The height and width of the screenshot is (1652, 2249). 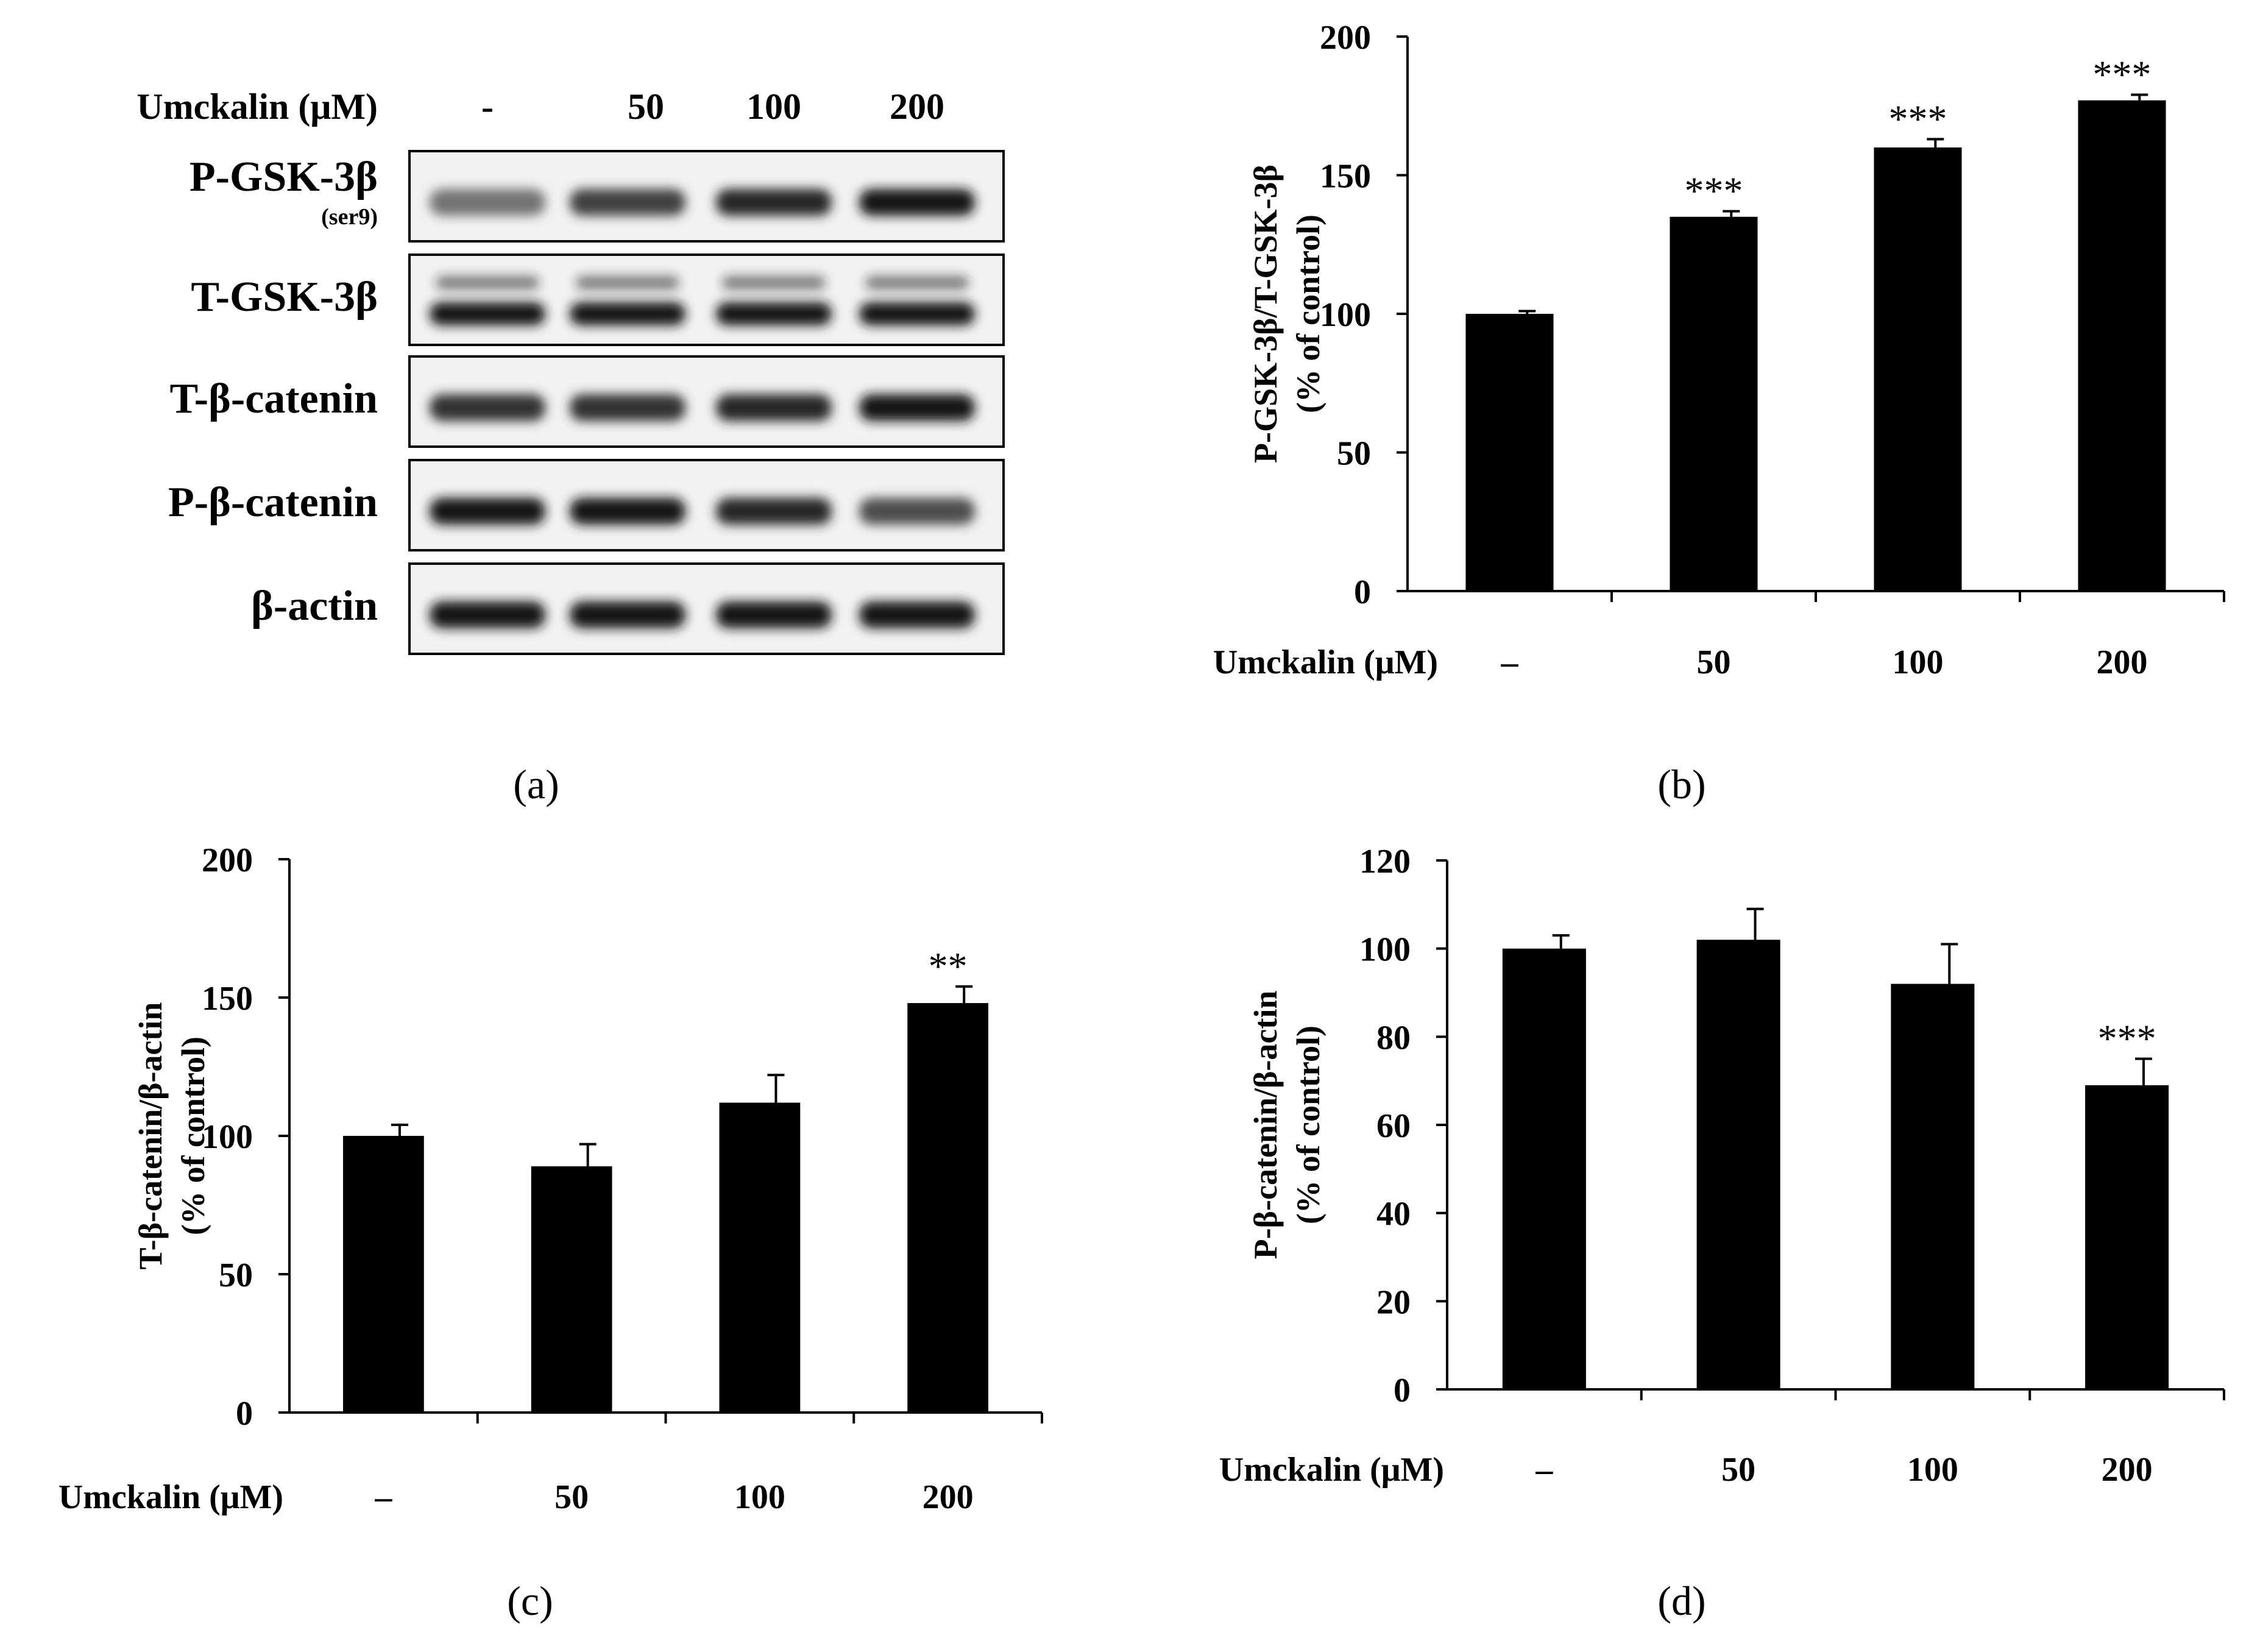 I want to click on panel-label-a: (a), so click(x=536, y=784).